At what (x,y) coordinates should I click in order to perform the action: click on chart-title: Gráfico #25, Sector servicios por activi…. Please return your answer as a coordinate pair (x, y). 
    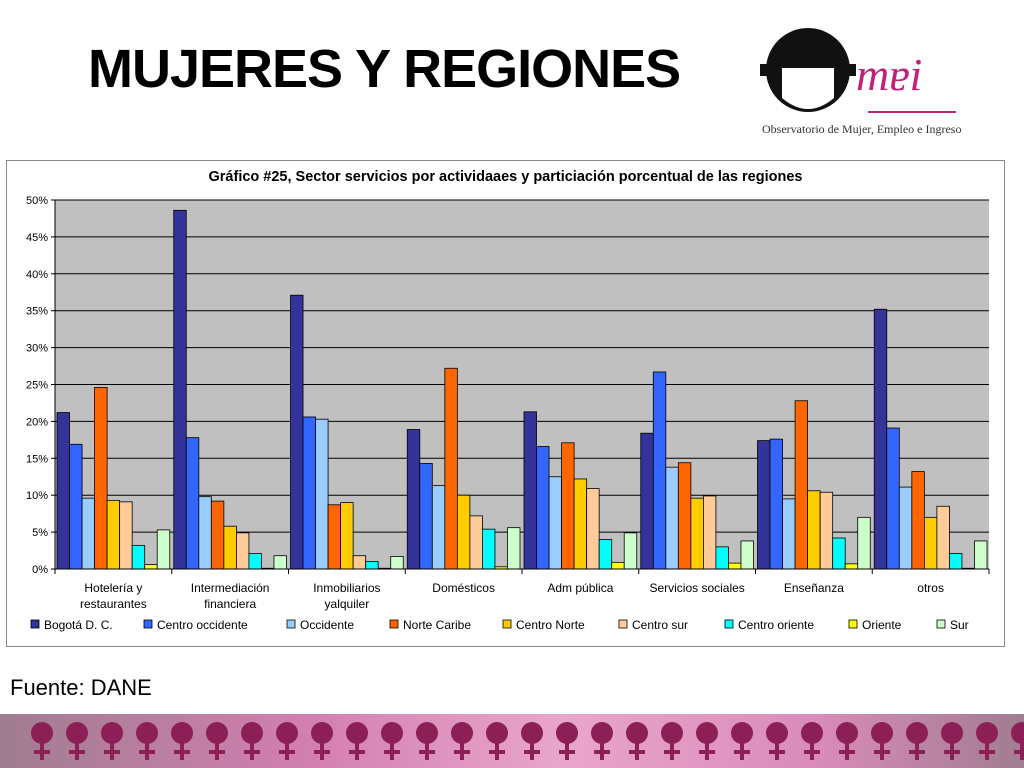
    Looking at the image, I should click on (505, 177).